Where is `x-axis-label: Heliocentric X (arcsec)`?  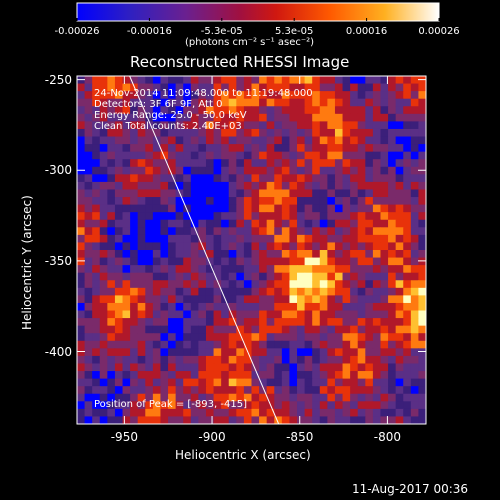 x-axis-label: Heliocentric X (arcsec) is located at coordinates (243, 455).